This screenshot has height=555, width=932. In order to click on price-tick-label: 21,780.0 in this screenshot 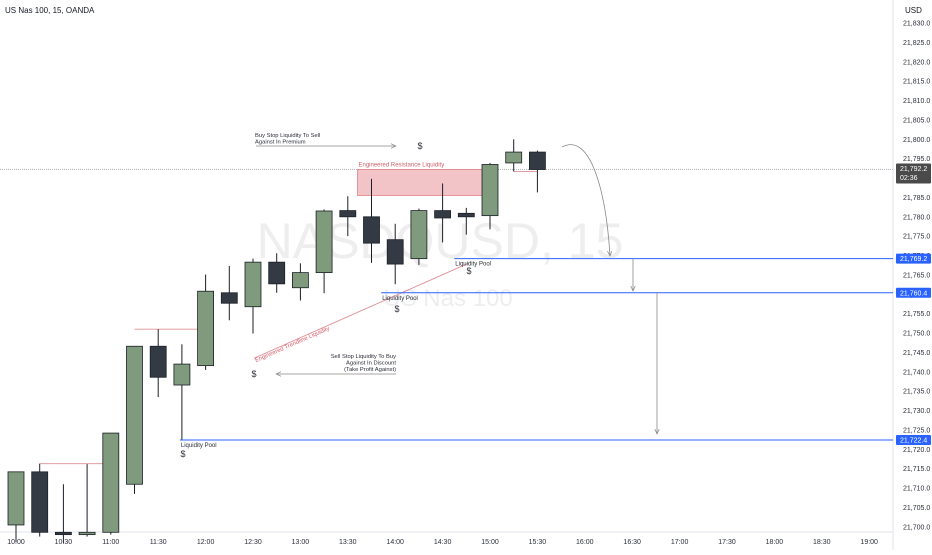, I will do `click(916, 217)`.